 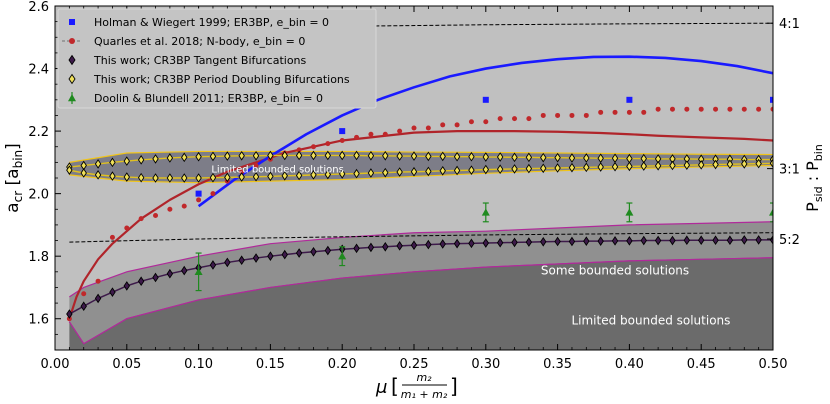 I want to click on x-tick-label: 0.05, so click(x=126, y=364).